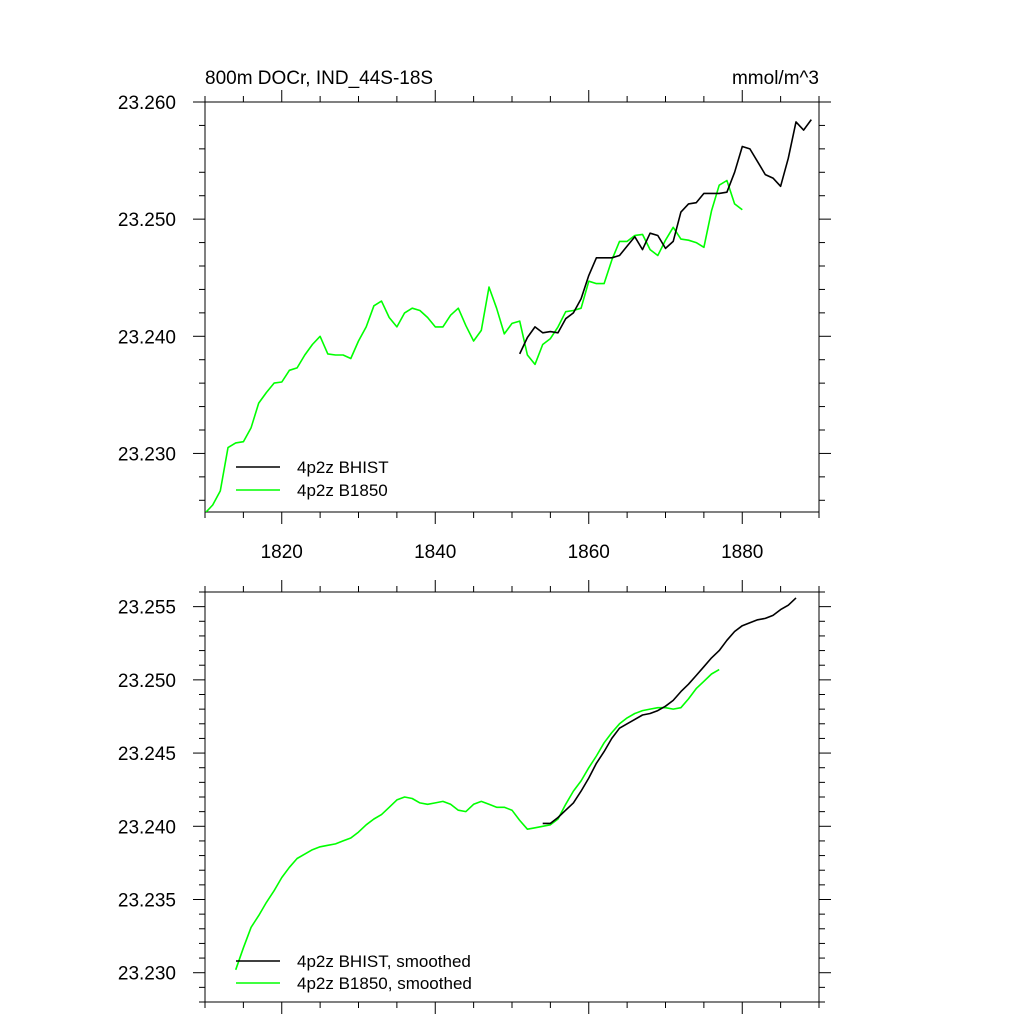  Describe the element at coordinates (589, 552) in the screenshot. I see `x-tick-label: 1860` at that location.